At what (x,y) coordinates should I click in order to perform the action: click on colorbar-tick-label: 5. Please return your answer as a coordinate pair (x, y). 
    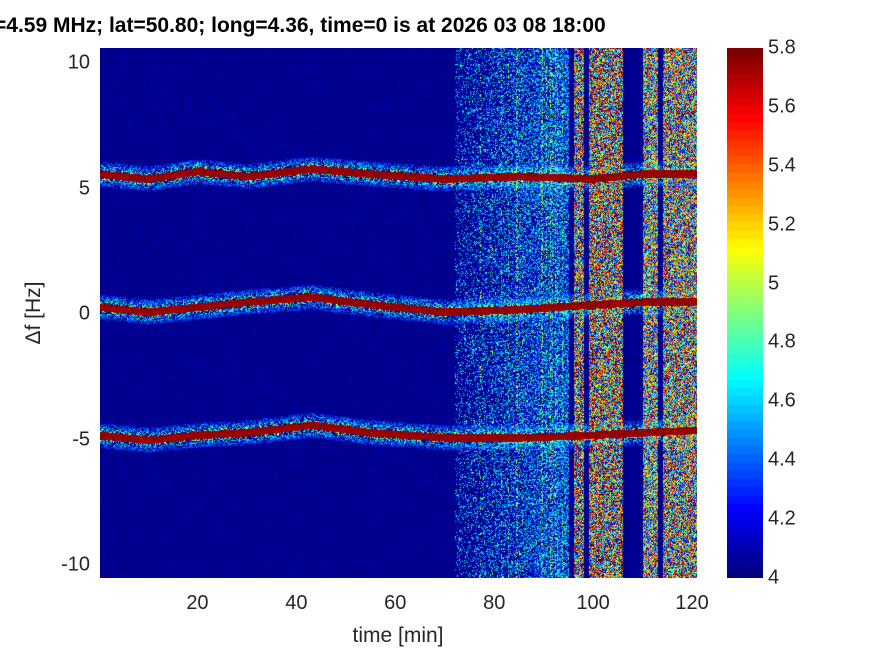
    Looking at the image, I should click on (774, 283).